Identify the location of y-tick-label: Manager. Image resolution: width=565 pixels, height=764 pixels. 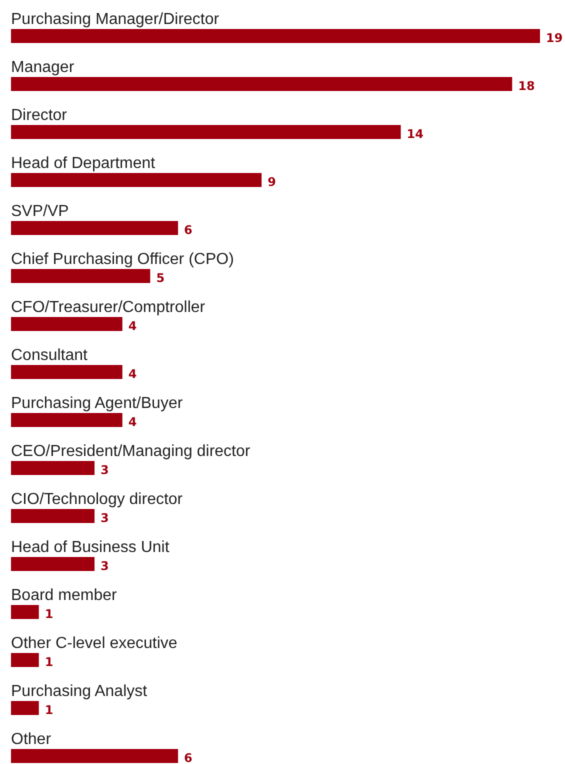
(43, 67).